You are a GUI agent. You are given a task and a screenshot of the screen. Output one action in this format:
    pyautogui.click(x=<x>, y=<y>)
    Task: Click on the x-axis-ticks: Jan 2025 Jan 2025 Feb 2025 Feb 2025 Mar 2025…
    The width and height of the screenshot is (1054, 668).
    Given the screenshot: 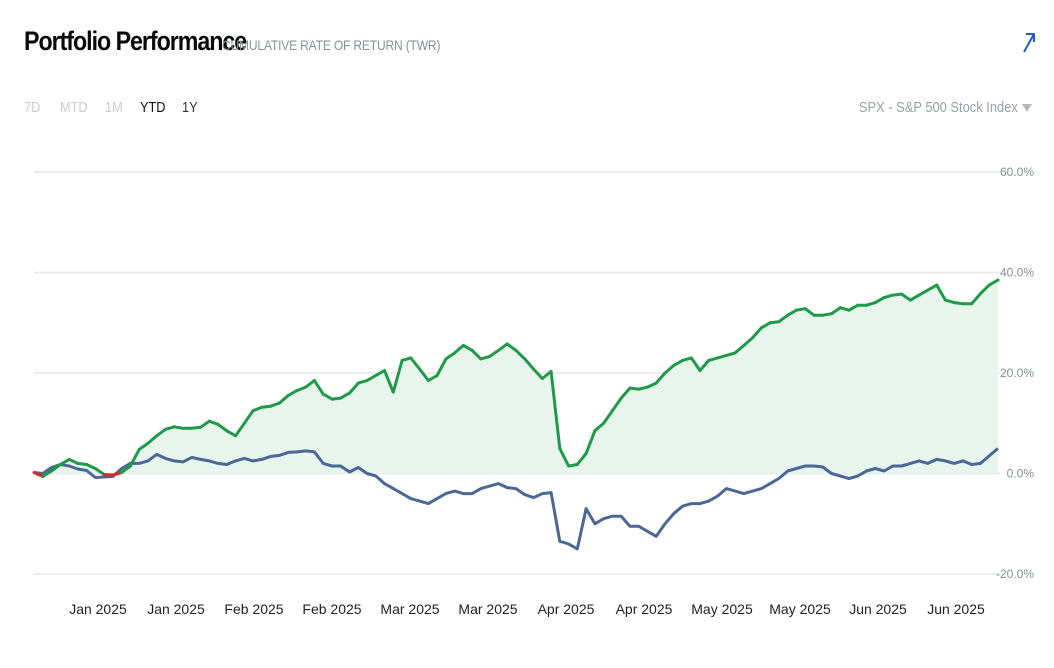 What is the action you would take?
    pyautogui.click(x=527, y=609)
    